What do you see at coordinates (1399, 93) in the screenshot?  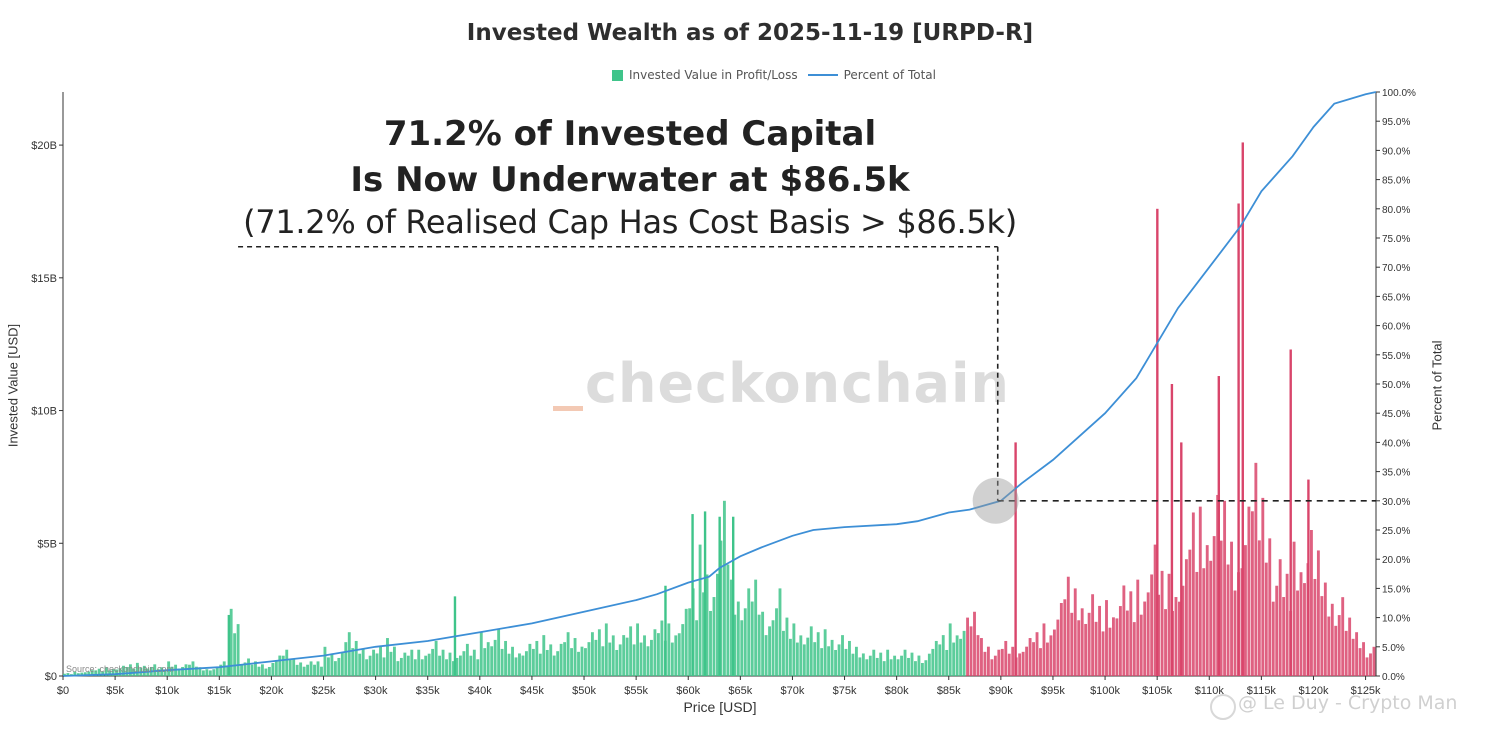 I see `y2-tick-label: 100.0%` at bounding box center [1399, 93].